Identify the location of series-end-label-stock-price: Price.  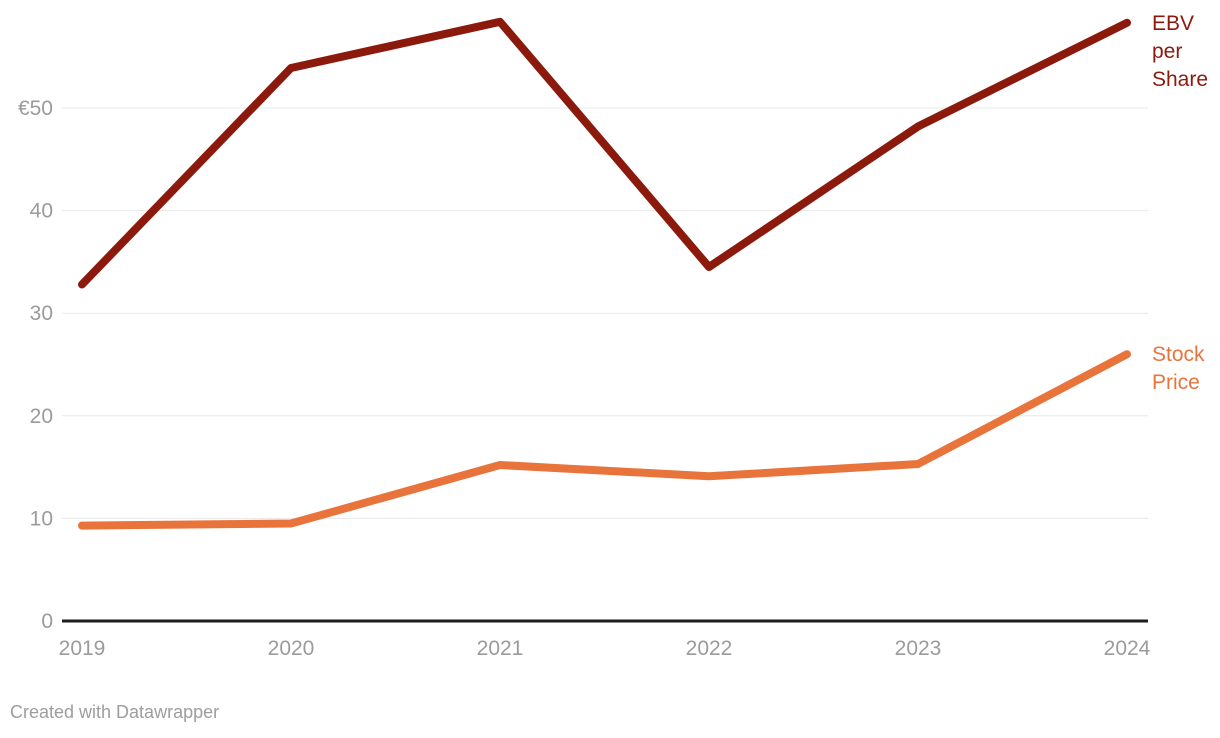
(1176, 382).